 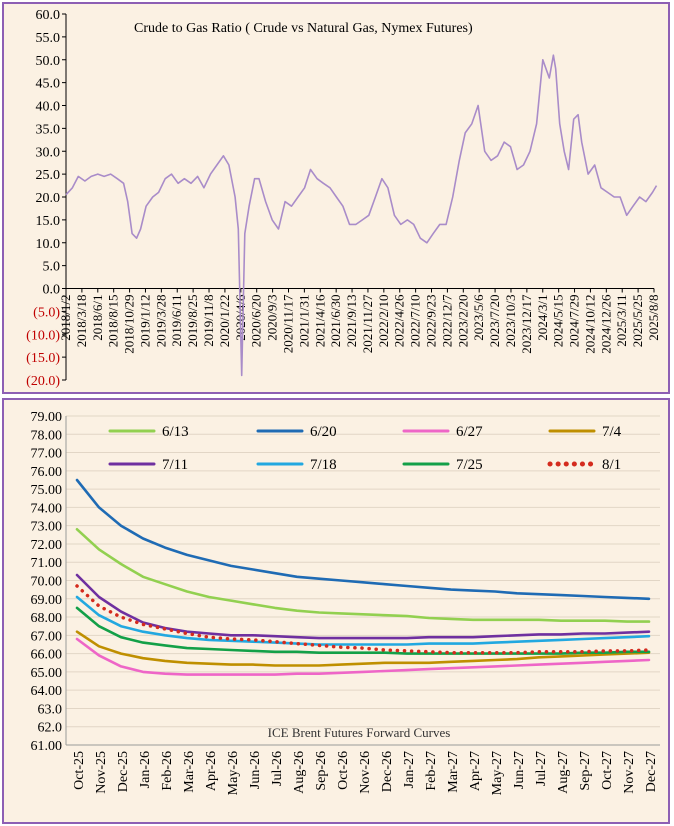 I want to click on y-tick-label: 5.0, so click(x=52, y=267).